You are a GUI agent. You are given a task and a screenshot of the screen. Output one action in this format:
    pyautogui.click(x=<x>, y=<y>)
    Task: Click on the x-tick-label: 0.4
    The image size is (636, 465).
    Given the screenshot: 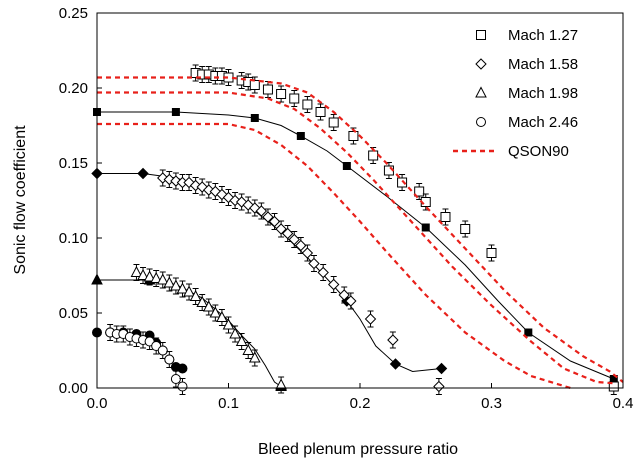 What is the action you would take?
    pyautogui.click(x=623, y=403)
    